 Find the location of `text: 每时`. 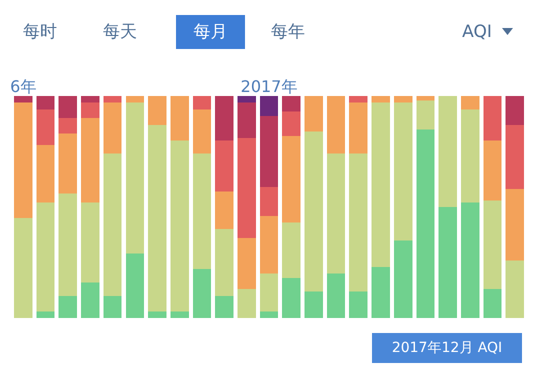

text: 每时 is located at coordinates (40, 32).